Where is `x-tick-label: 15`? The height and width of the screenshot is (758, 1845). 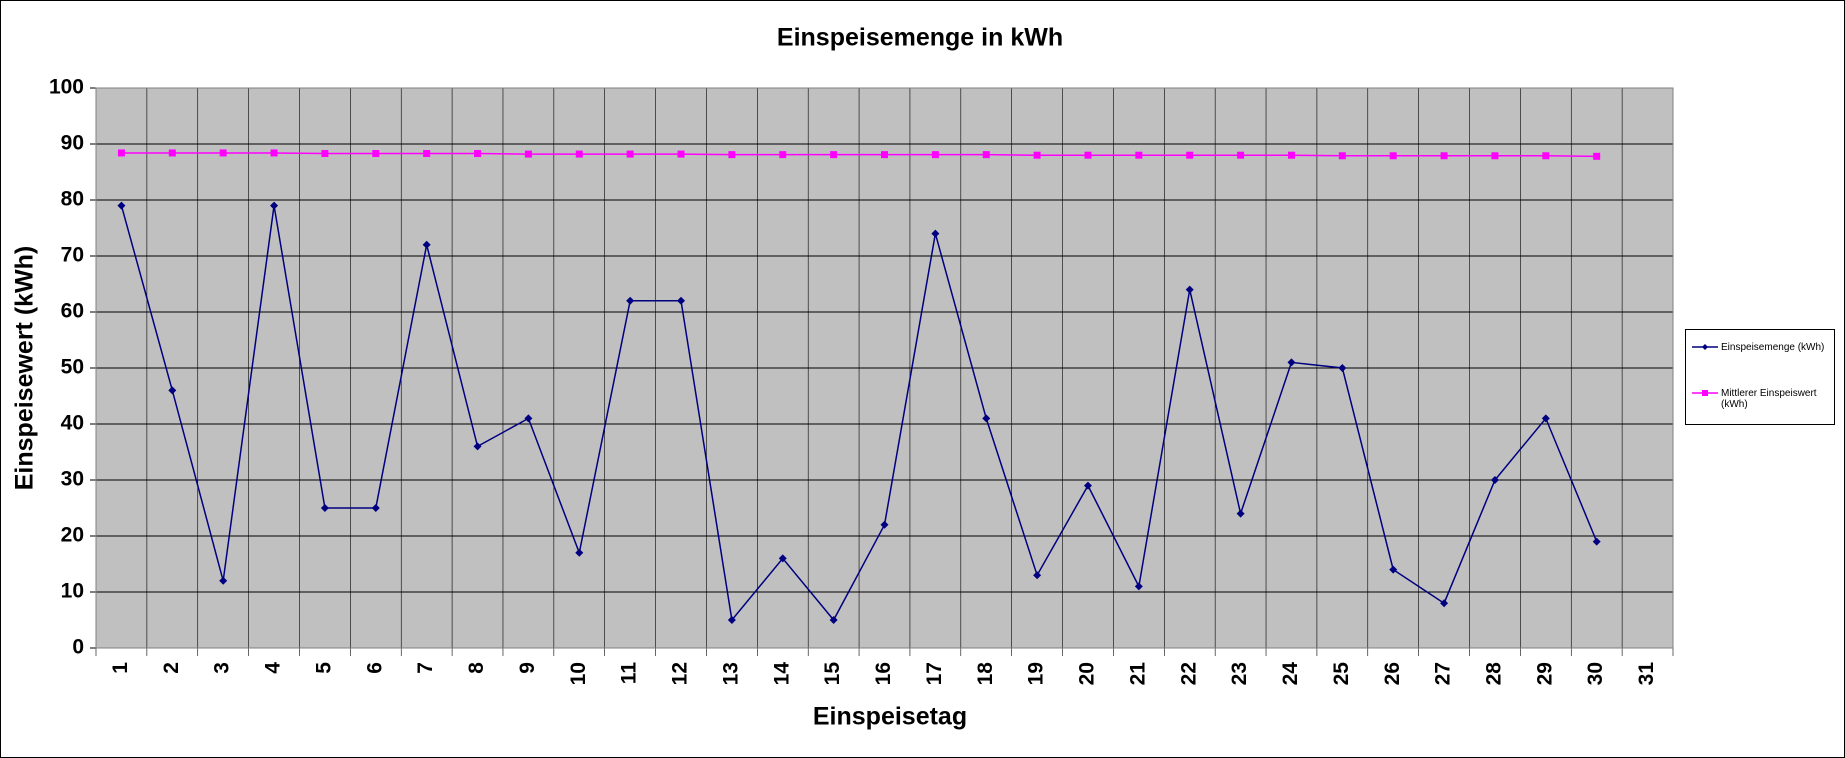
x-tick-label: 15 is located at coordinates (832, 674).